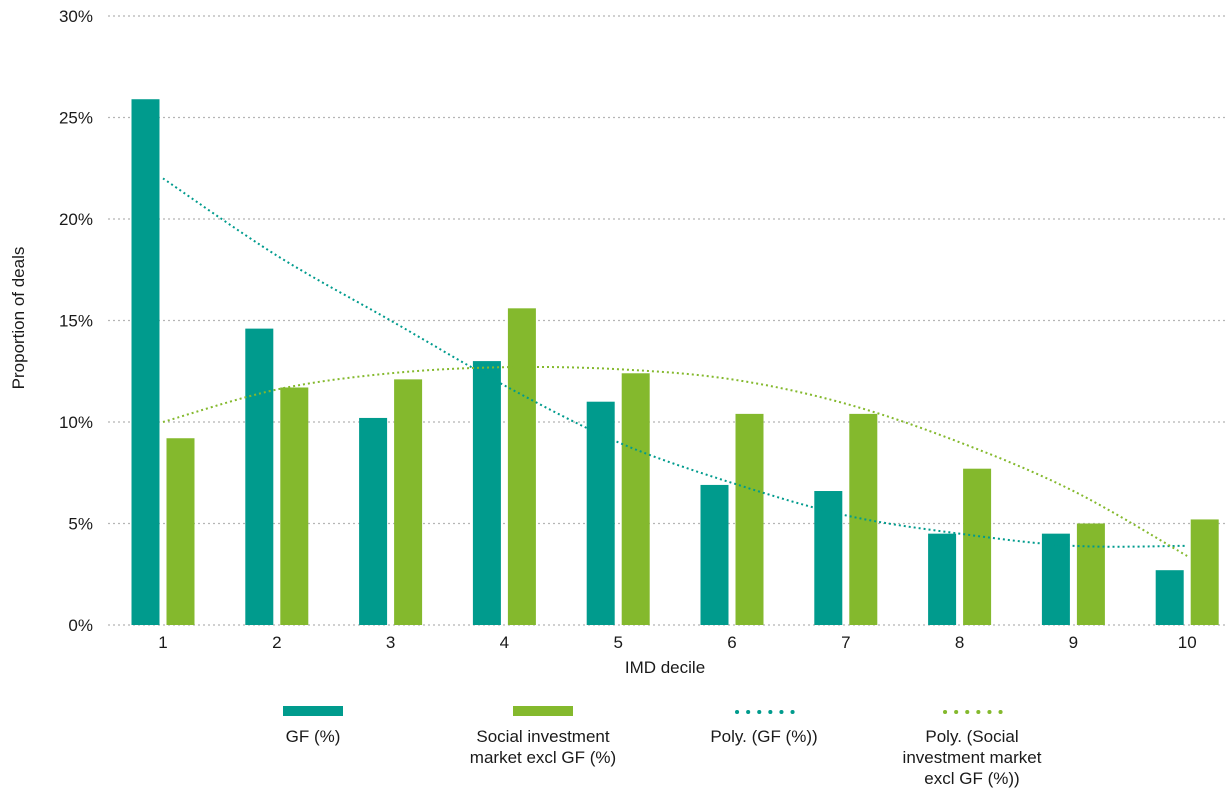 This screenshot has height=803, width=1228. I want to click on y-axis-ticks: 0% 5% 10% 15% 20% 25% 30%, so click(76, 321).